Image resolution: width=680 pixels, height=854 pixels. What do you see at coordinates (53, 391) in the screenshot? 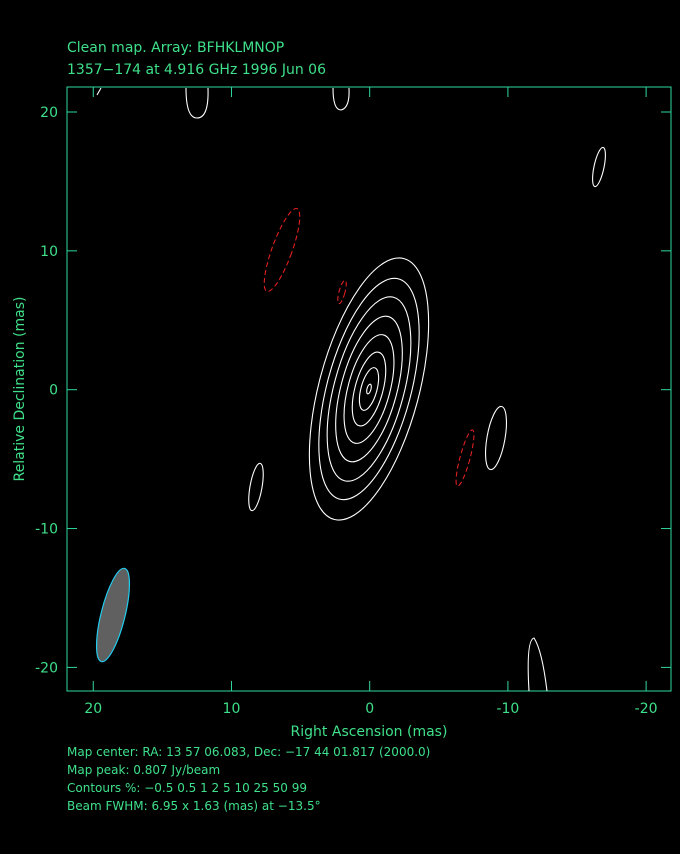
I see `y-tick-label: 0` at bounding box center [53, 391].